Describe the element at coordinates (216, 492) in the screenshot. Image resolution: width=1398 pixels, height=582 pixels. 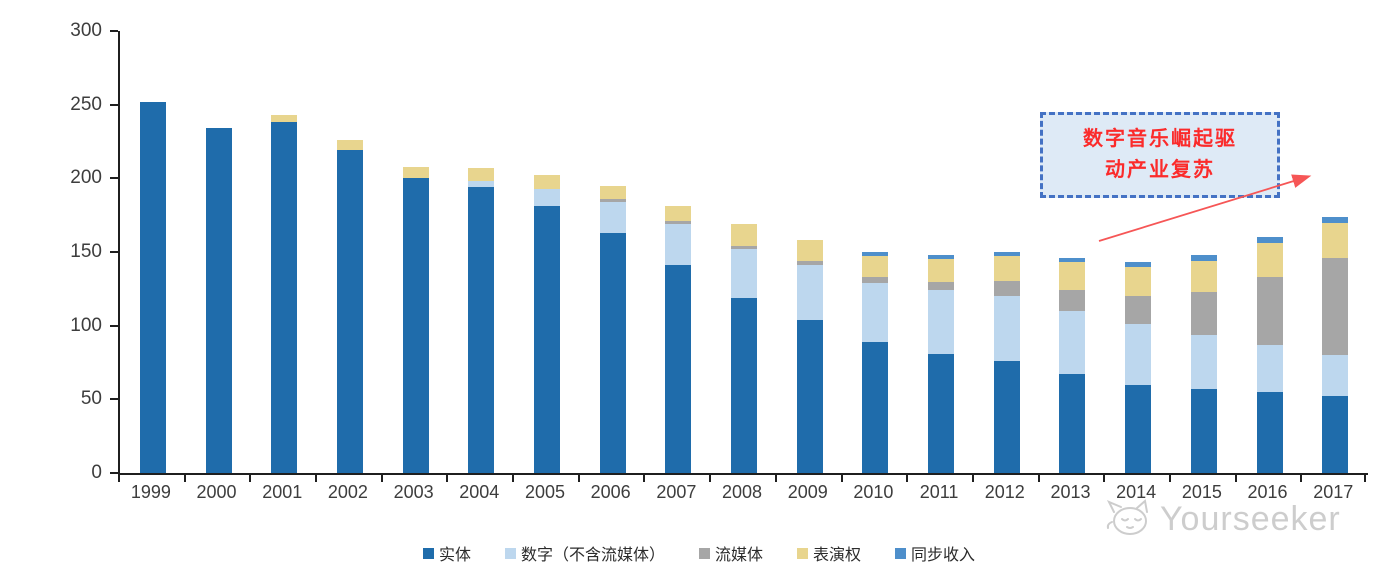
I see `x-tick-label-2000: 2000` at that location.